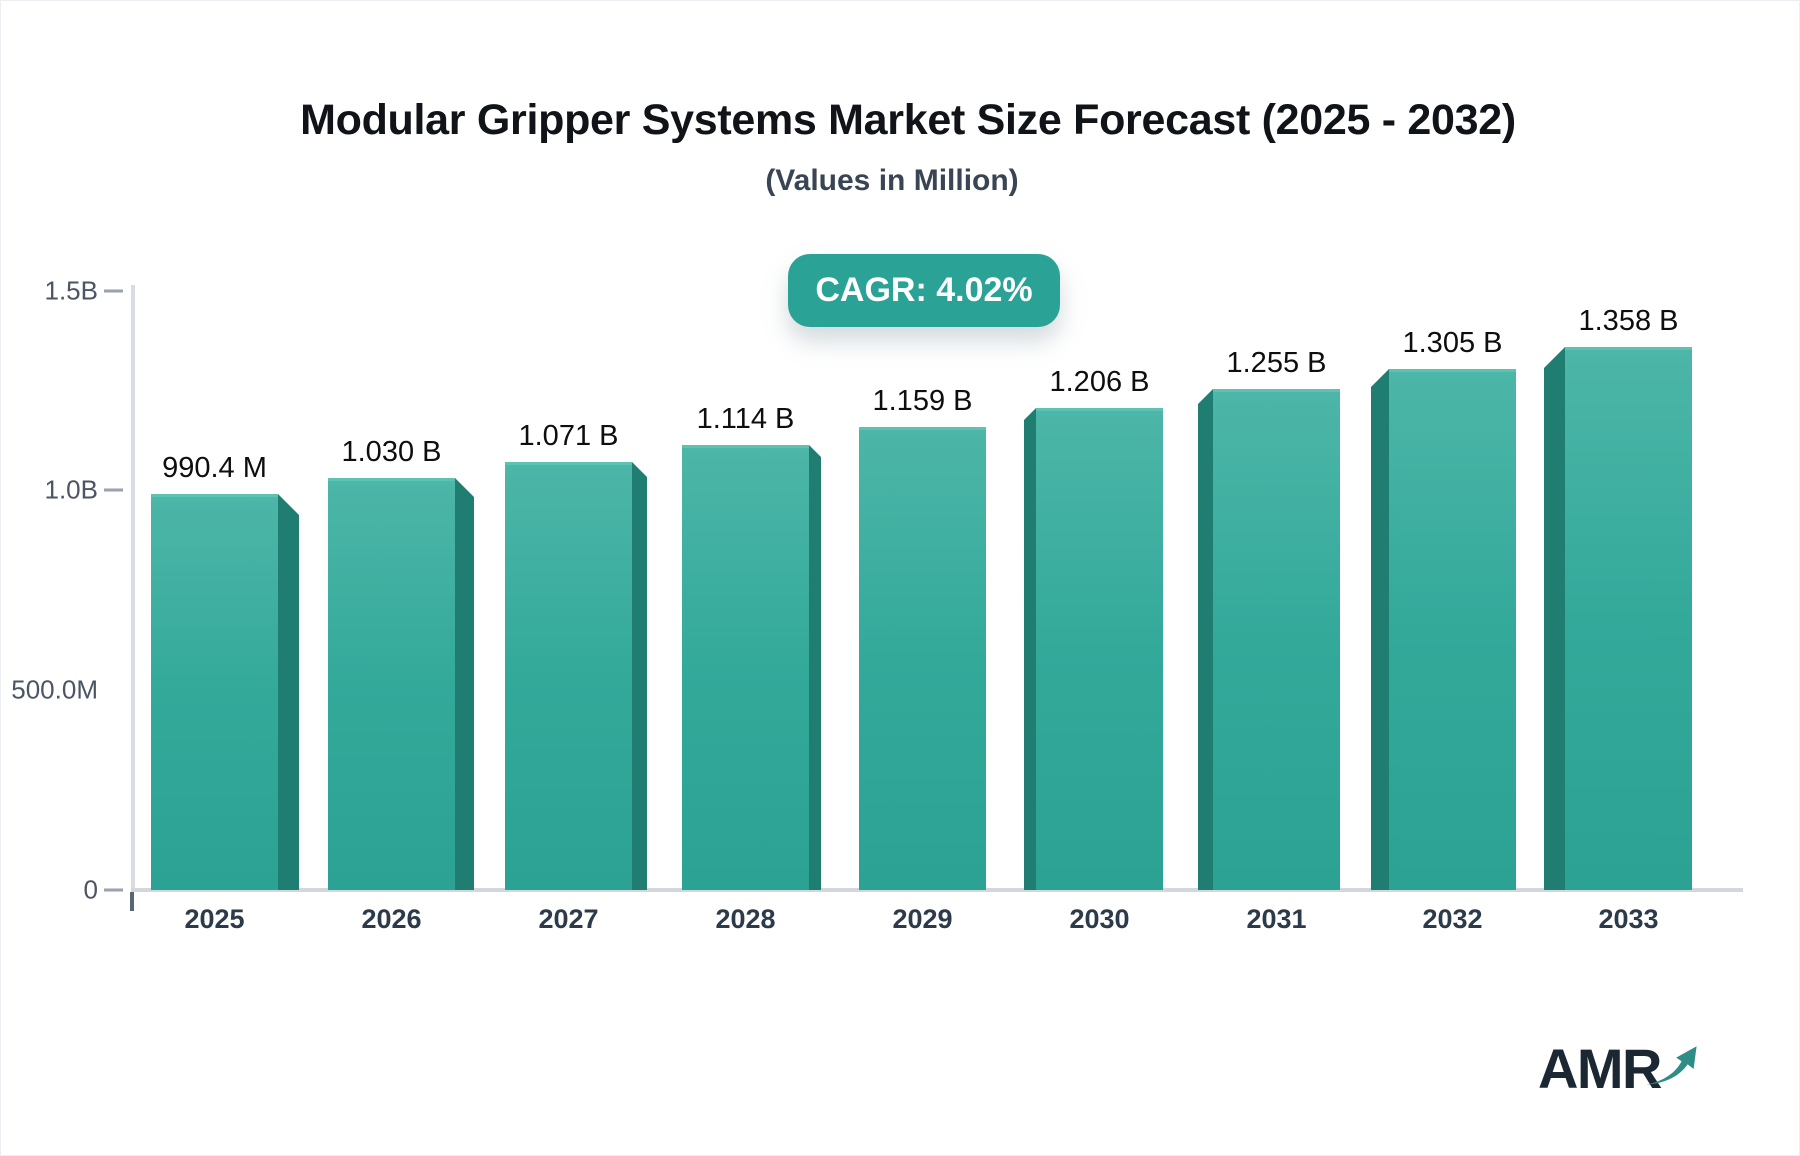  What do you see at coordinates (1205, 639) in the screenshot?
I see `bar-side-2031` at bounding box center [1205, 639].